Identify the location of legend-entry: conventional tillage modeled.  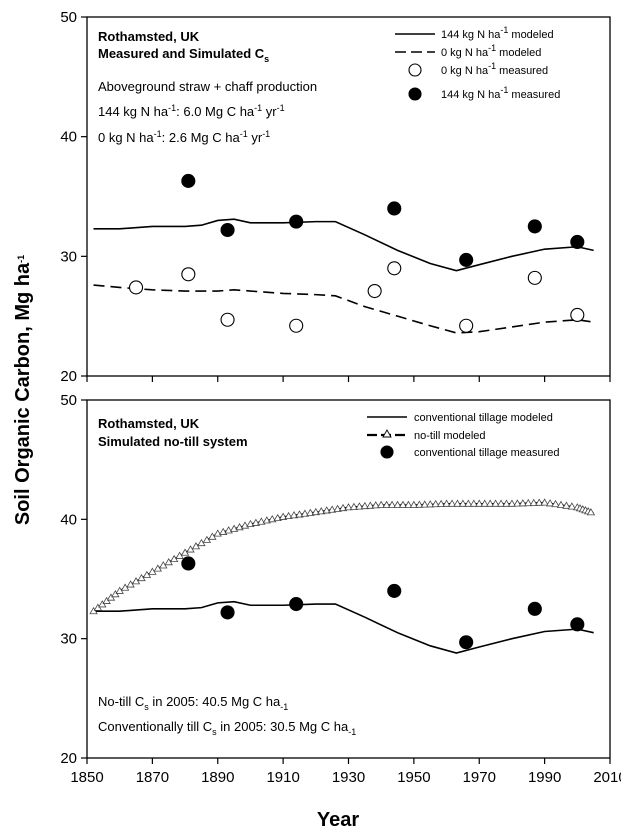
(460, 418).